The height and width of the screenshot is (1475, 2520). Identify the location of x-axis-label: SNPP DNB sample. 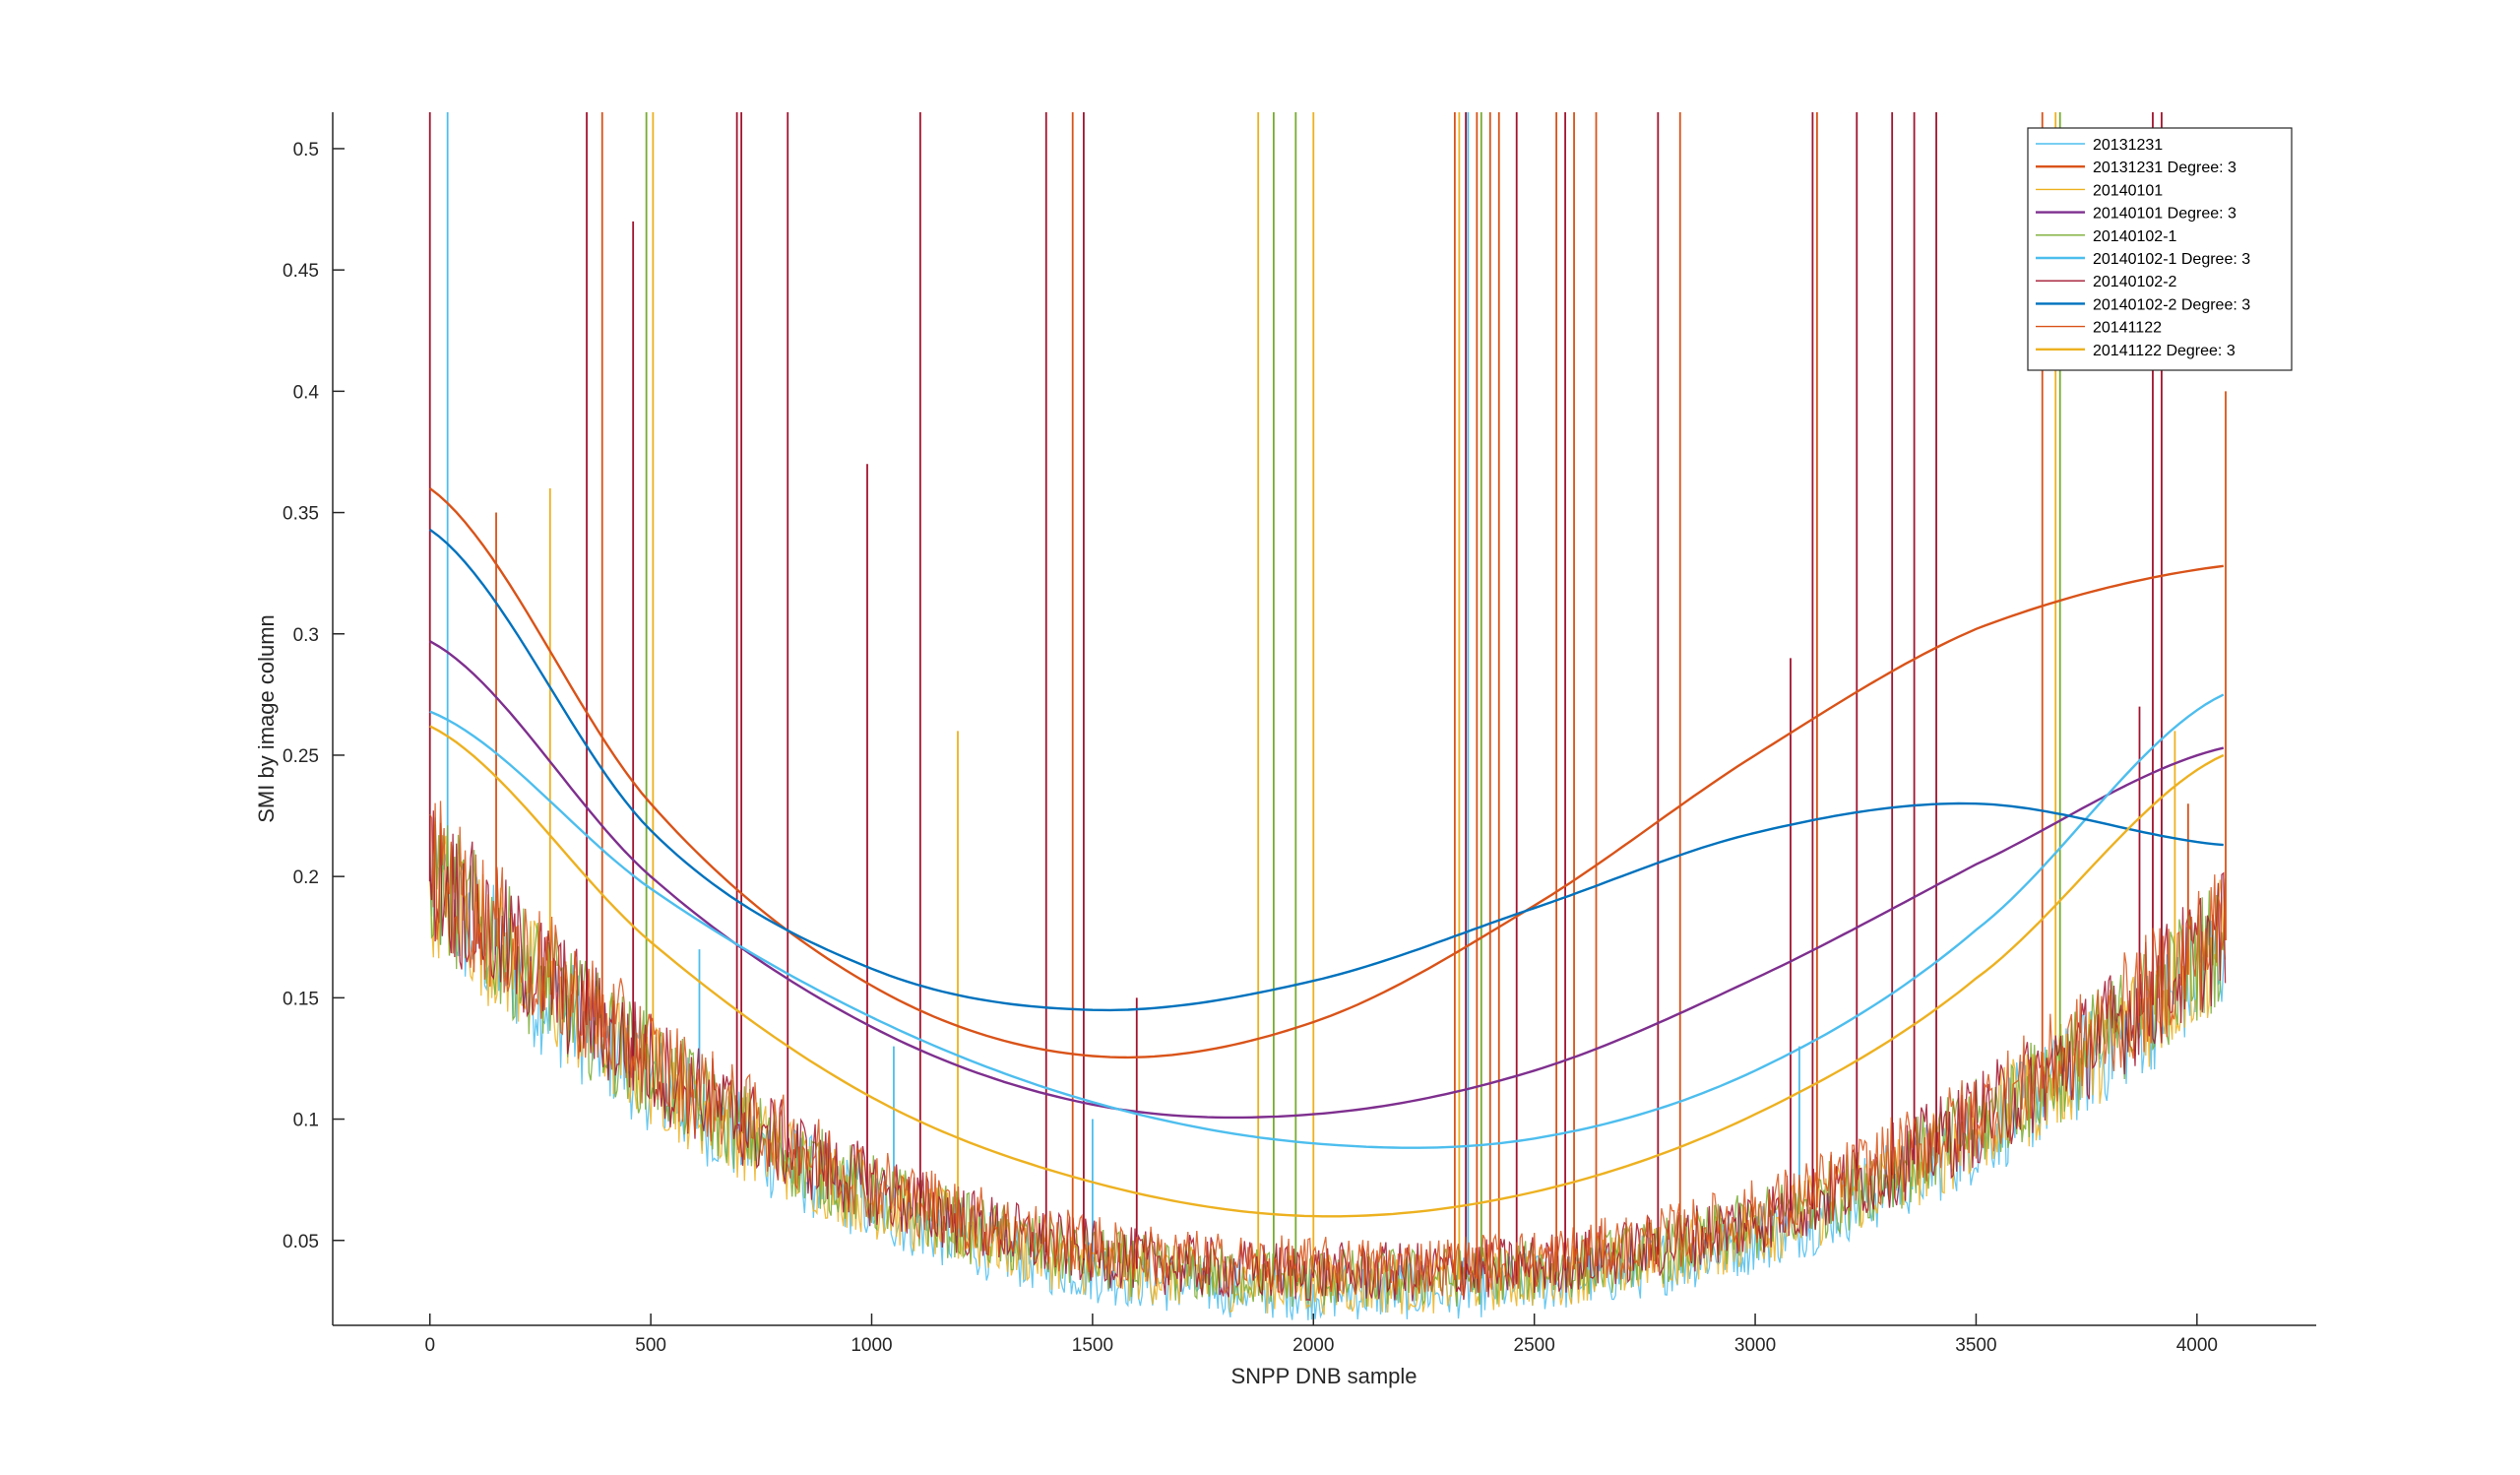
(1323, 1376).